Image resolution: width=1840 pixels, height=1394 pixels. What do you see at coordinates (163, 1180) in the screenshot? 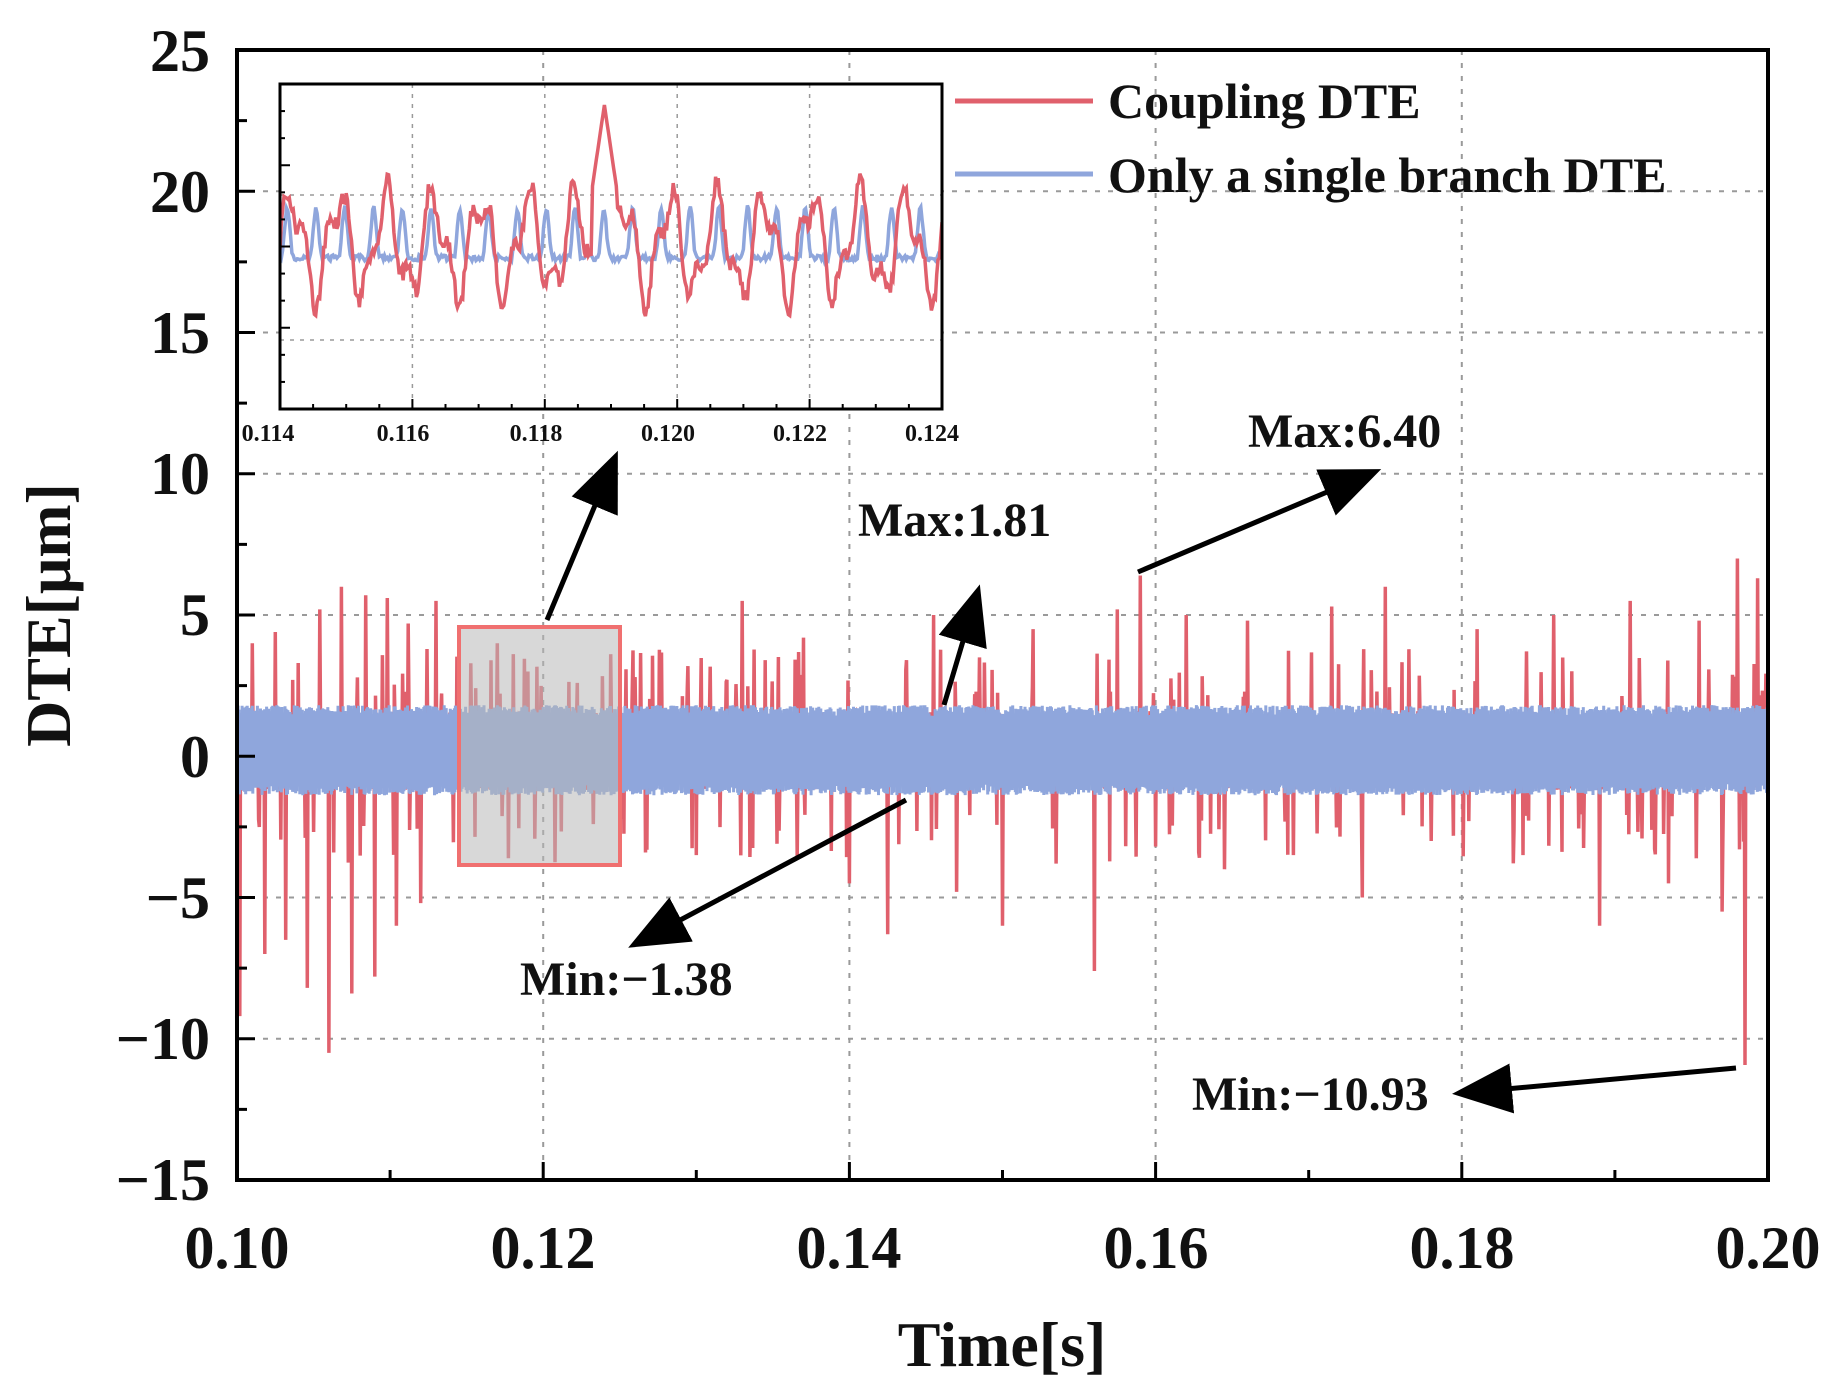
I see `y-tick-label: −15` at bounding box center [163, 1180].